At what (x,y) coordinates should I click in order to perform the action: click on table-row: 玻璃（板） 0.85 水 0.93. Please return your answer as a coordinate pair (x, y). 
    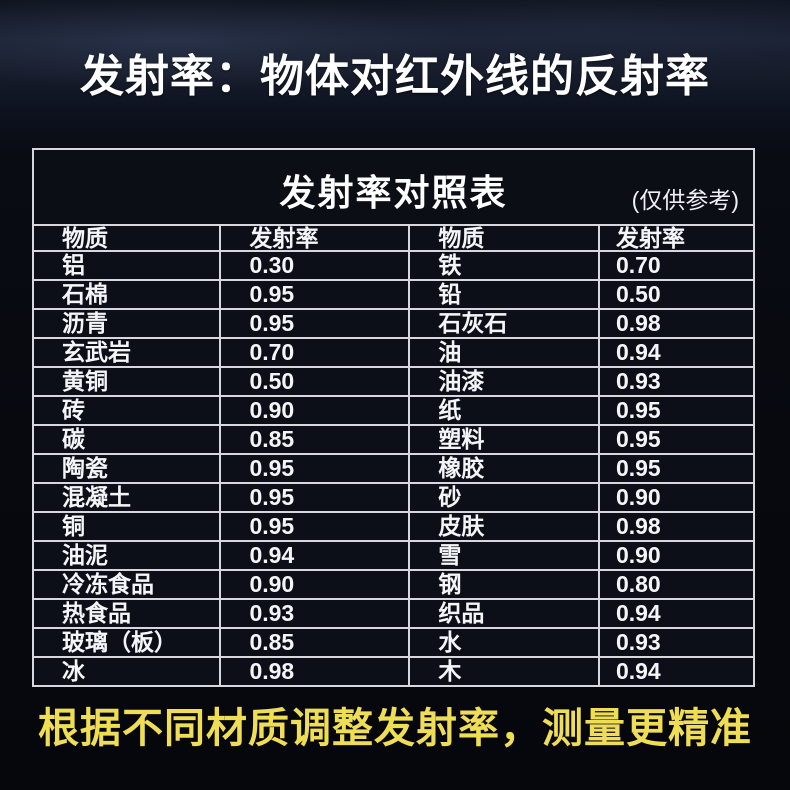
    Looking at the image, I should click on (393, 642).